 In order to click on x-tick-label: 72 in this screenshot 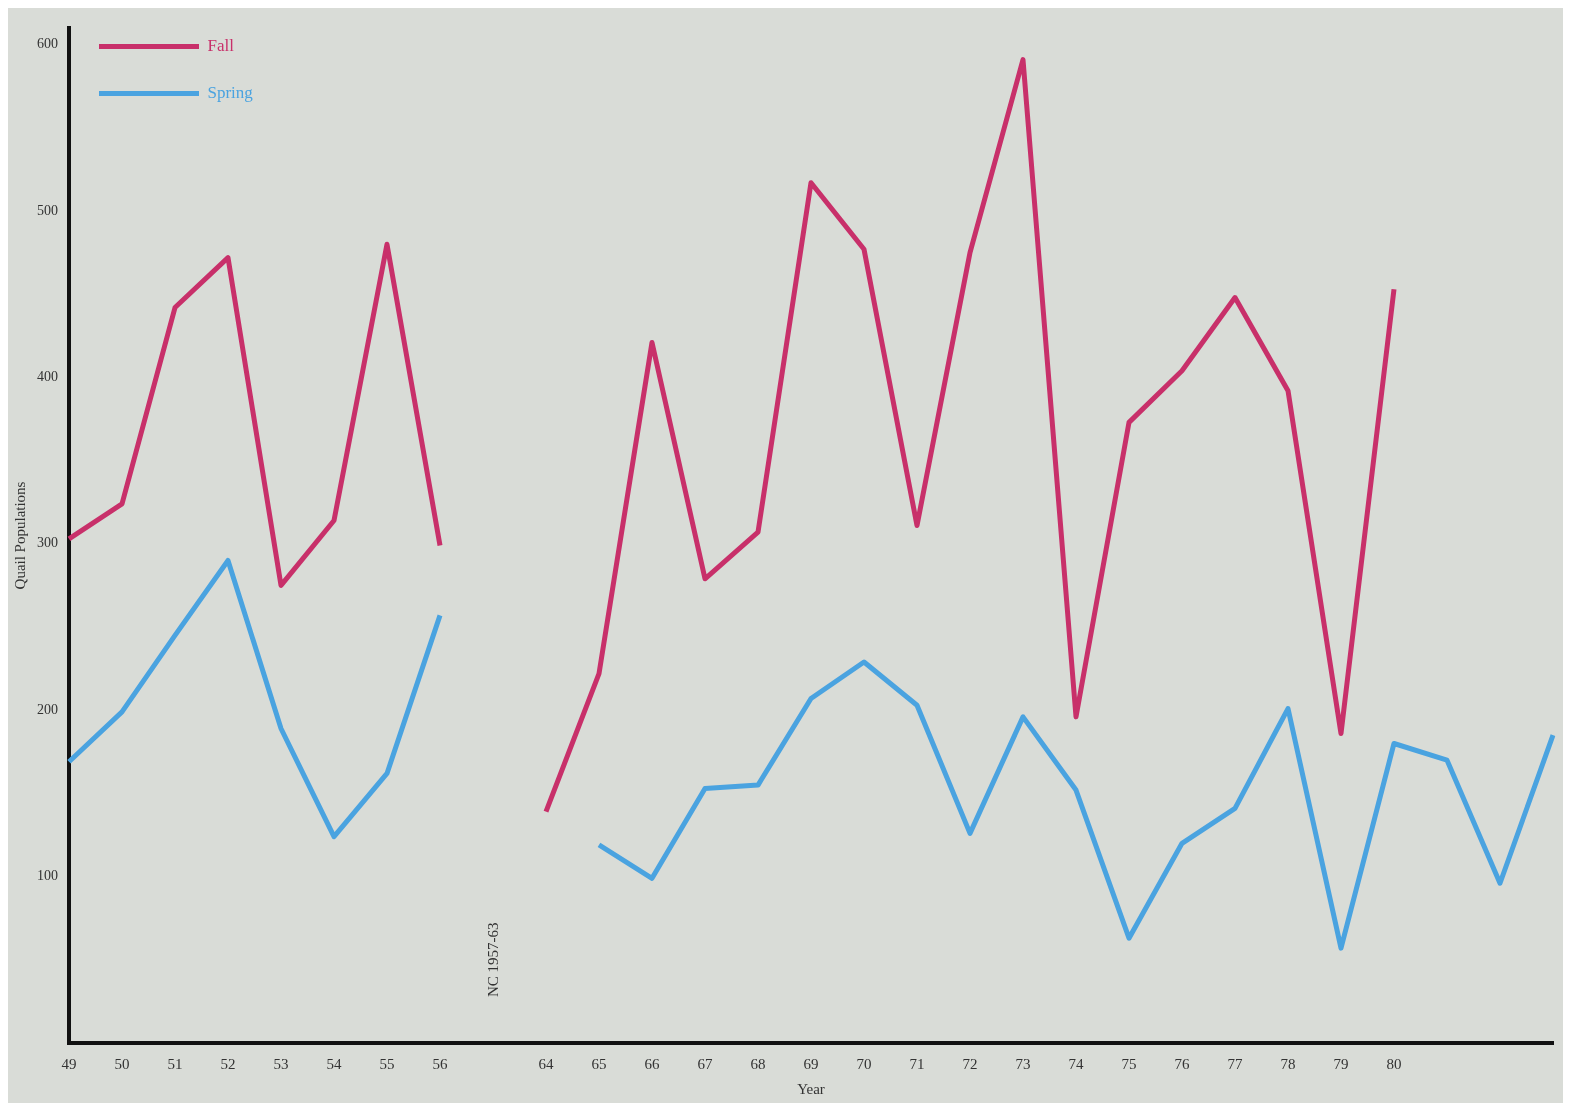, I will do `click(970, 1063)`.